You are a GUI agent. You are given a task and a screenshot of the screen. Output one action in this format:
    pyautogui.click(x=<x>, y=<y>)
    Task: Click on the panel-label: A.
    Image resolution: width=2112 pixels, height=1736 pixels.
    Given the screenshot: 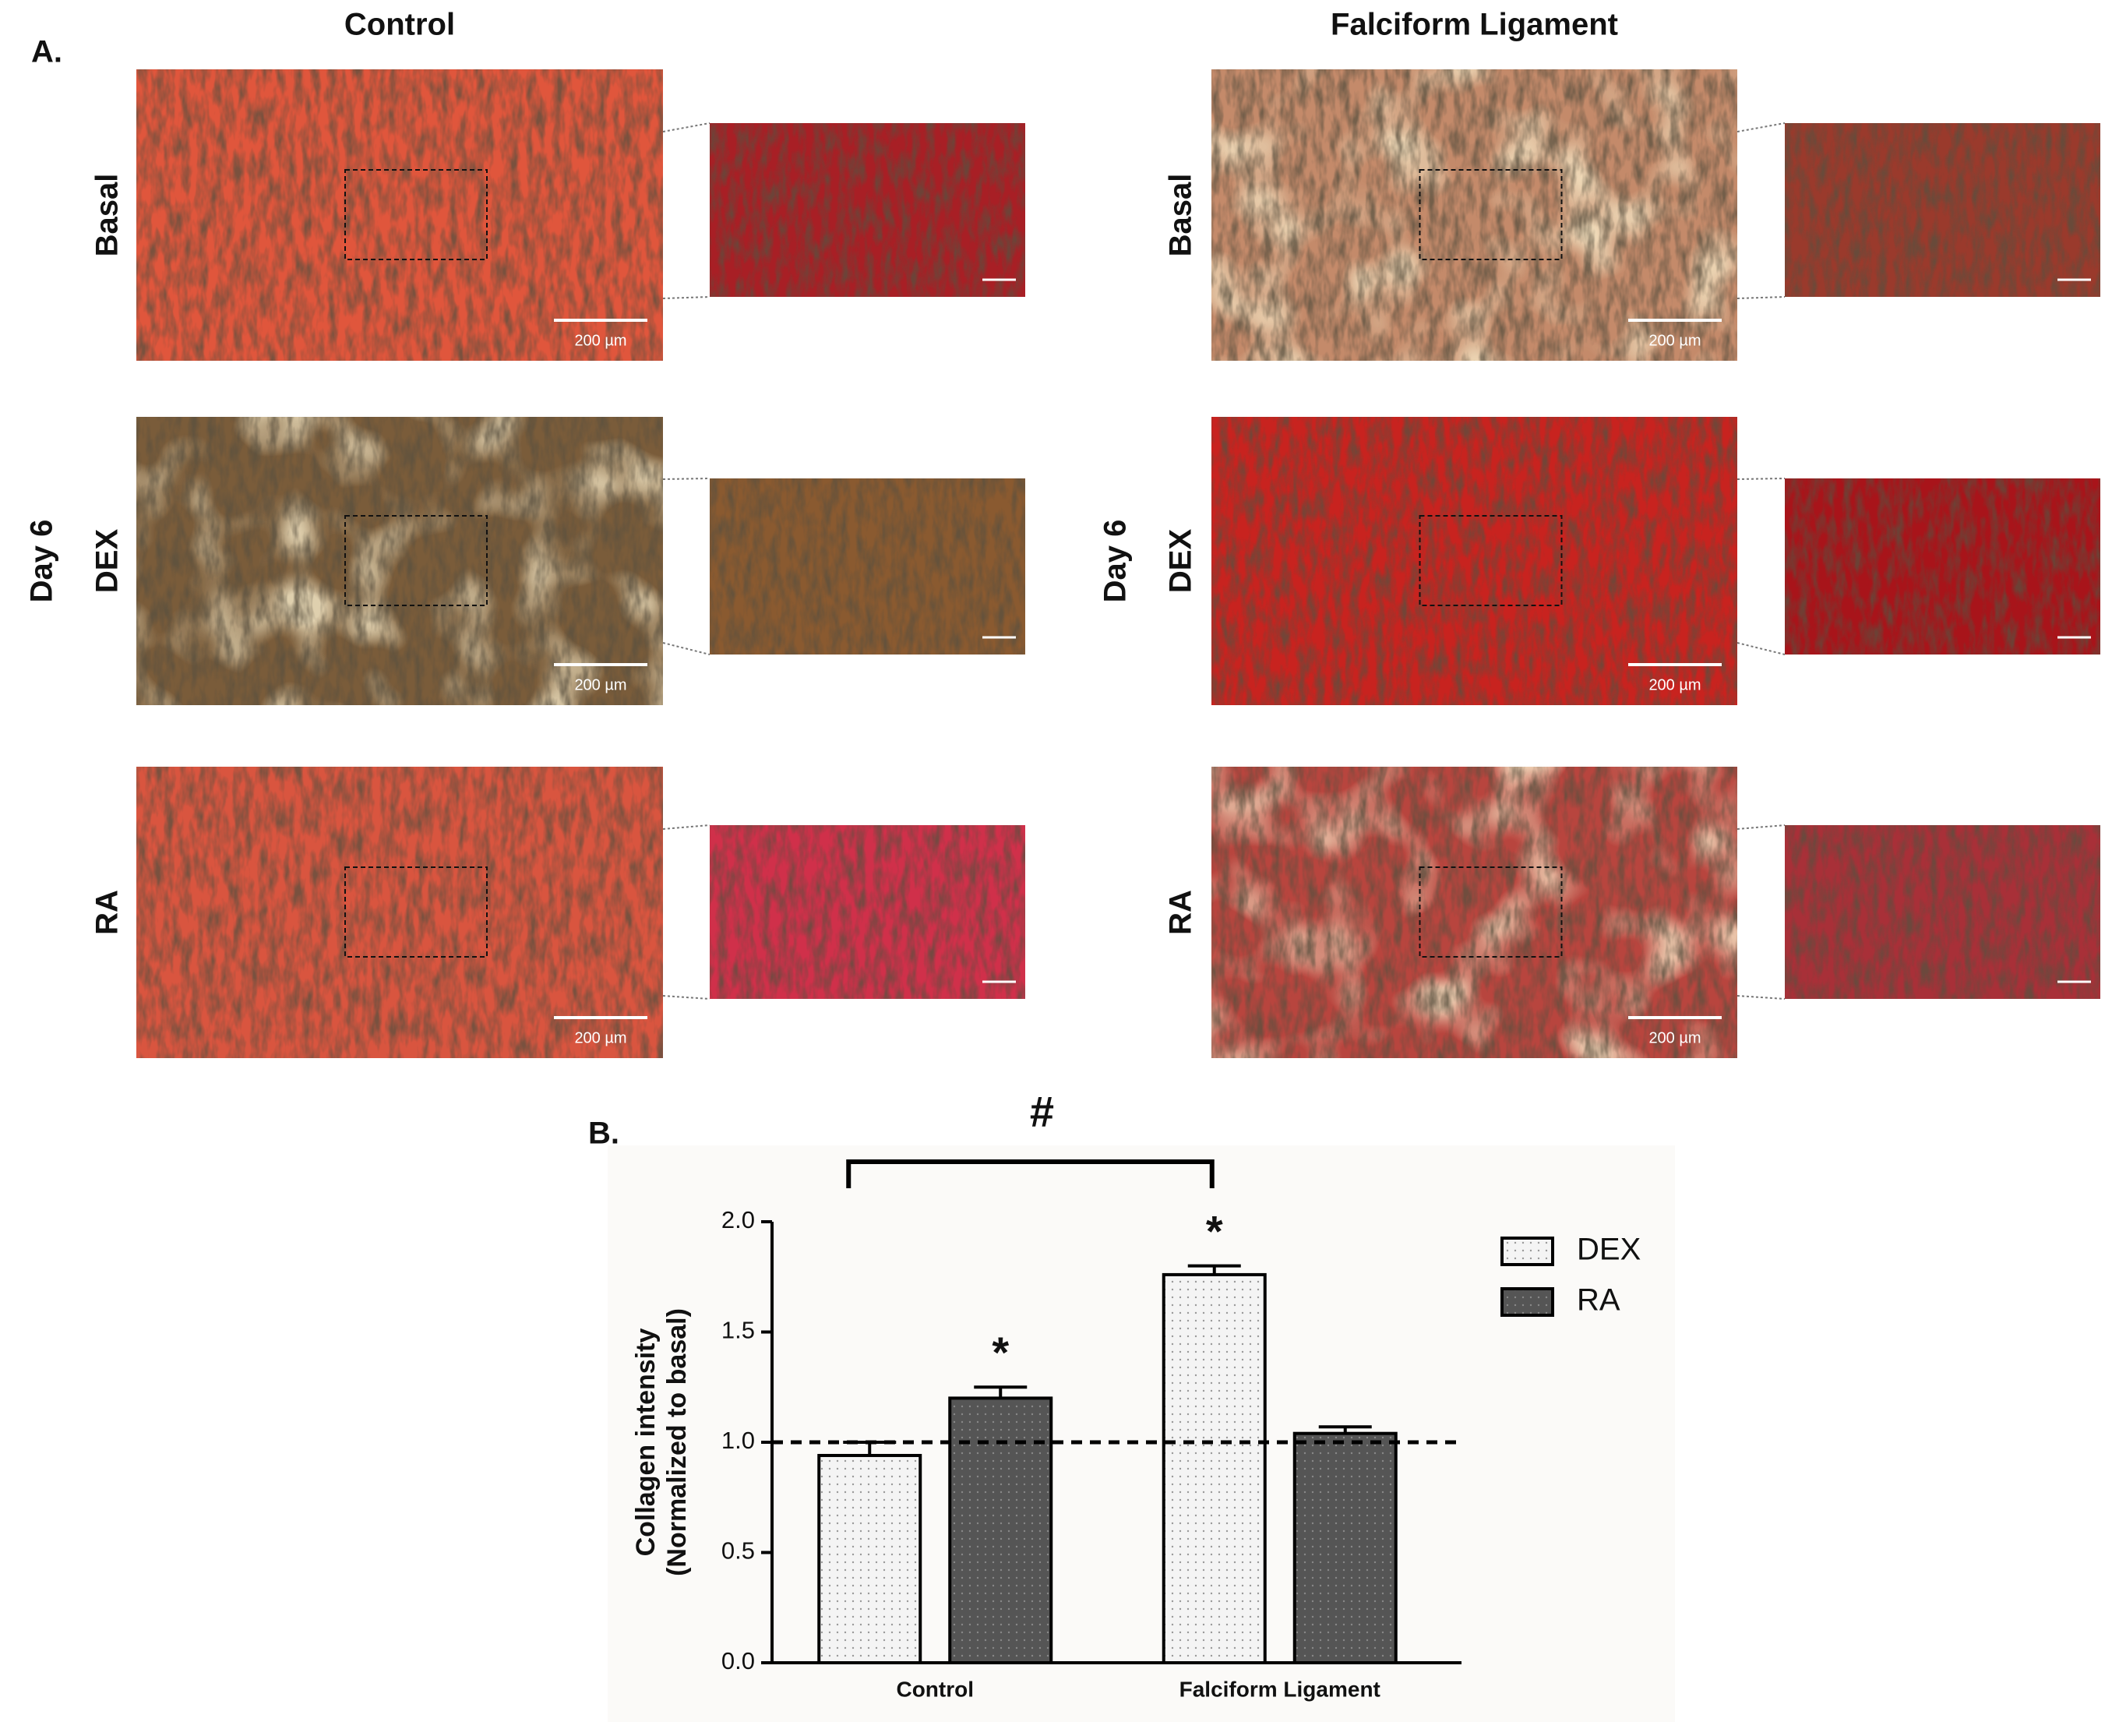 What is the action you would take?
    pyautogui.click(x=46, y=52)
    